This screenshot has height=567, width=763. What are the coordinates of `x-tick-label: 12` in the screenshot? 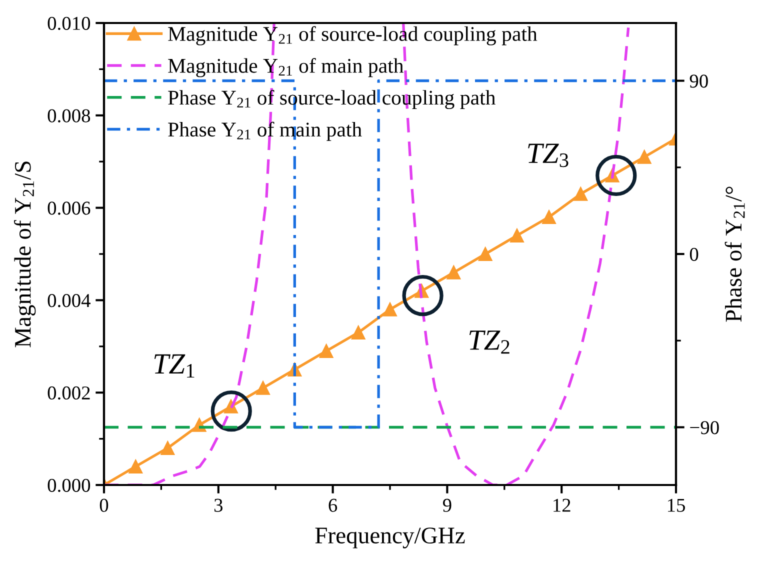 It's located at (562, 505).